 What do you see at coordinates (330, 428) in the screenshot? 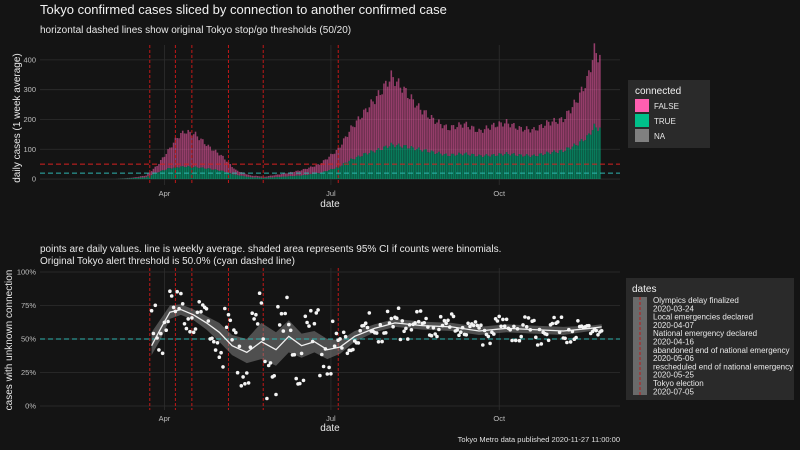
I see `bottom-x-label: date` at bounding box center [330, 428].